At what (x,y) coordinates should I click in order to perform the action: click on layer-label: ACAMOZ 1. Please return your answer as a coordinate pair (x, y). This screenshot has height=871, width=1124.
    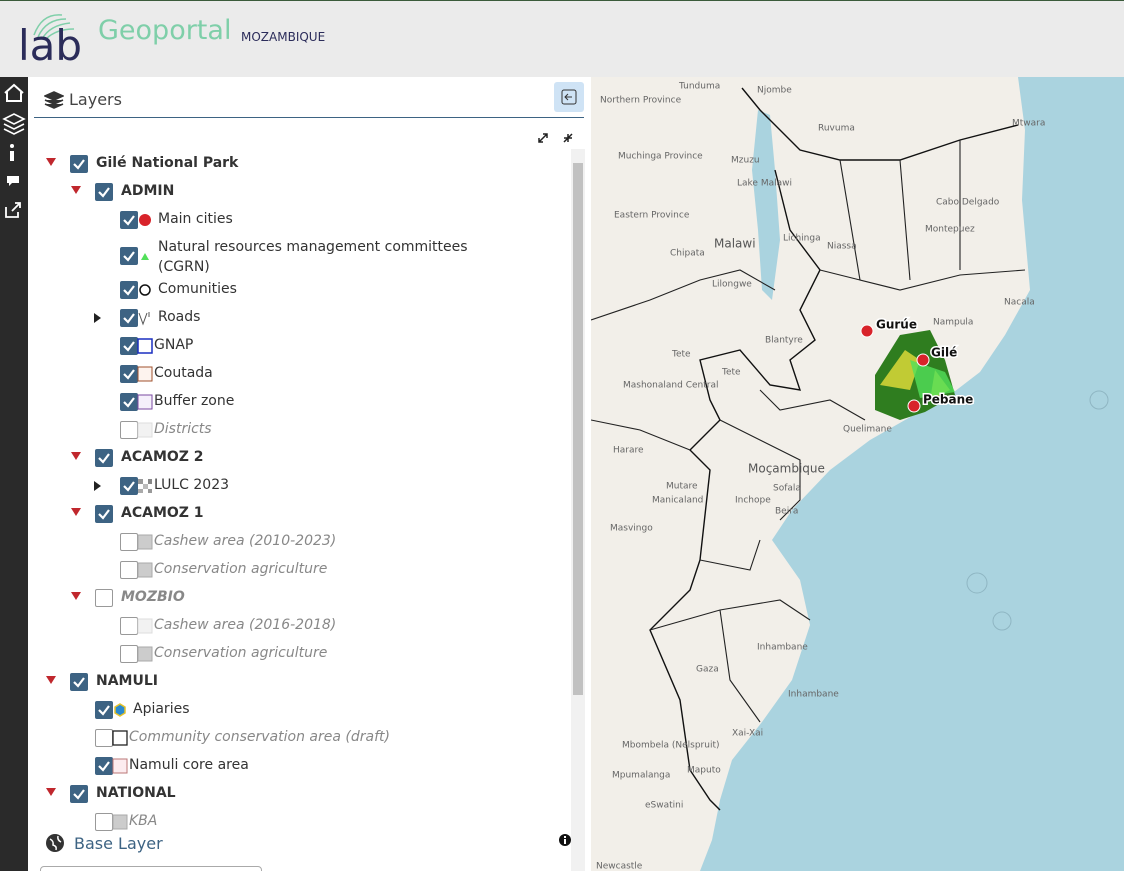
    Looking at the image, I should click on (281, 513).